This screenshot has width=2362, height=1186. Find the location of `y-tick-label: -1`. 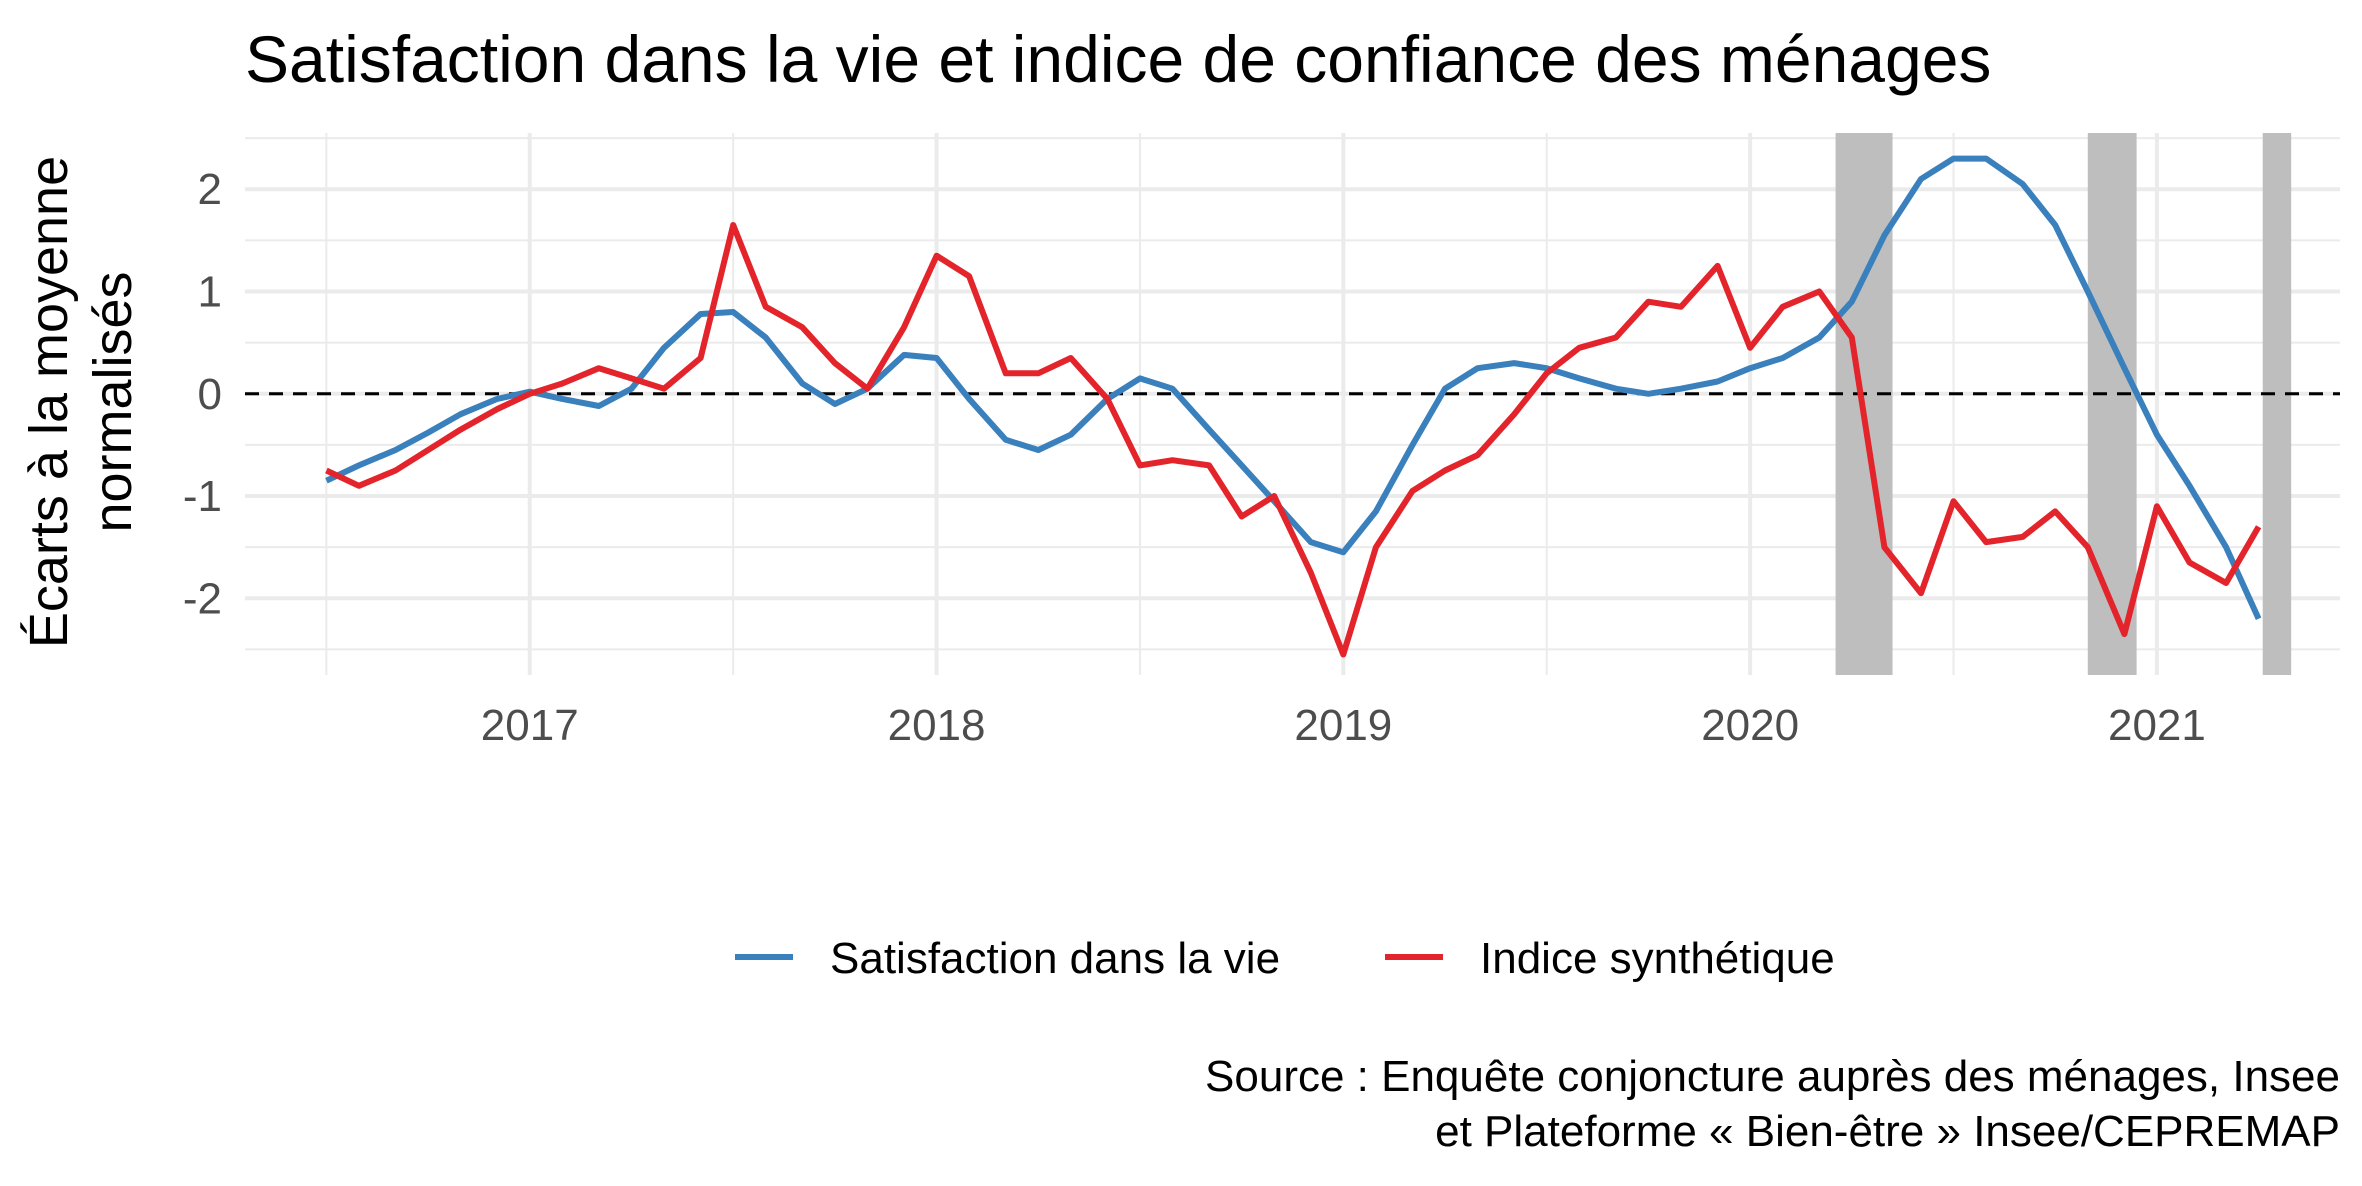

y-tick-label: -1 is located at coordinates (202, 496).